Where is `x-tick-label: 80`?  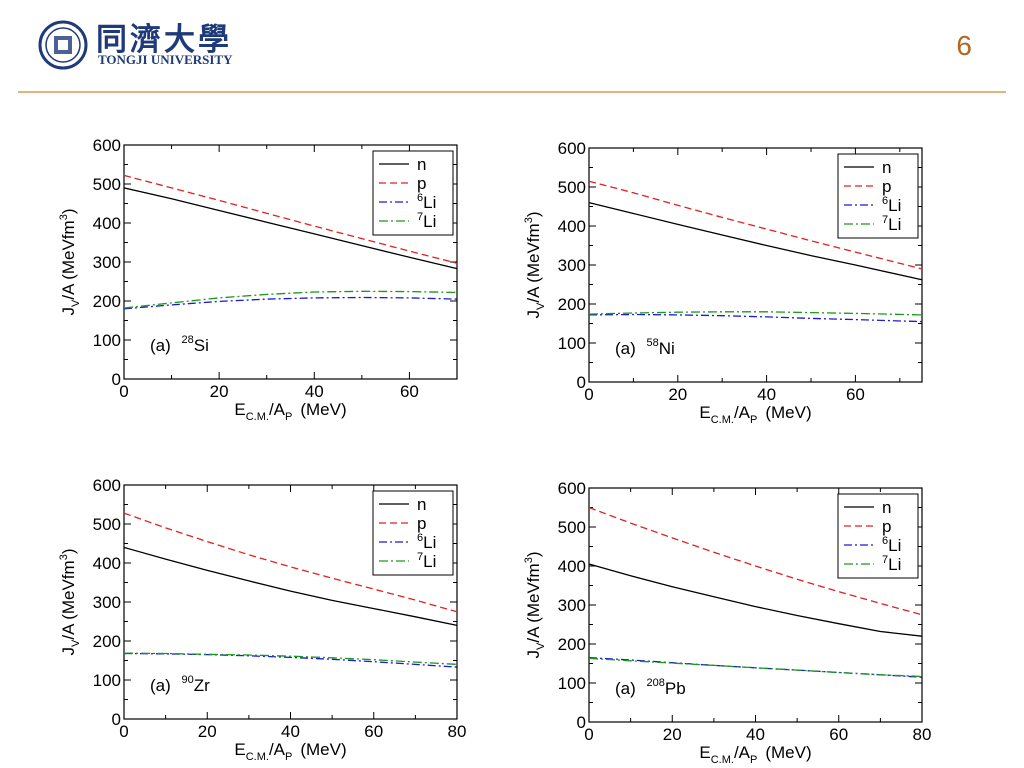 x-tick-label: 80 is located at coordinates (457, 731).